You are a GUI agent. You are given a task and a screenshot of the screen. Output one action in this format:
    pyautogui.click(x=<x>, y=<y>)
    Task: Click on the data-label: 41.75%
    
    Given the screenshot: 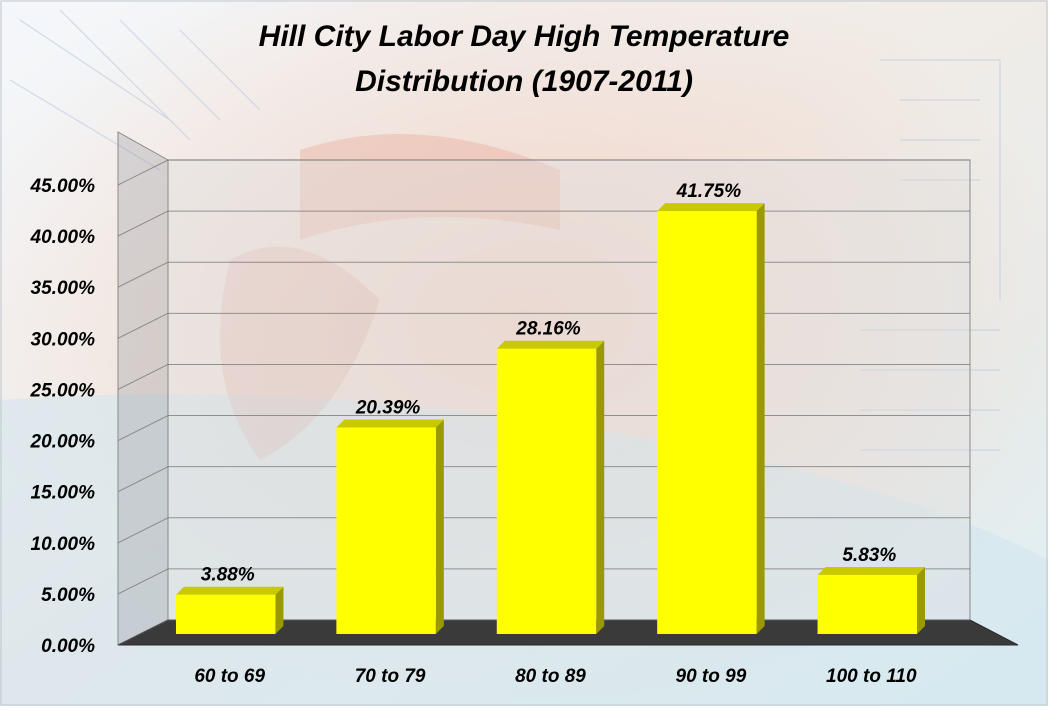 What is the action you would take?
    pyautogui.click(x=709, y=191)
    